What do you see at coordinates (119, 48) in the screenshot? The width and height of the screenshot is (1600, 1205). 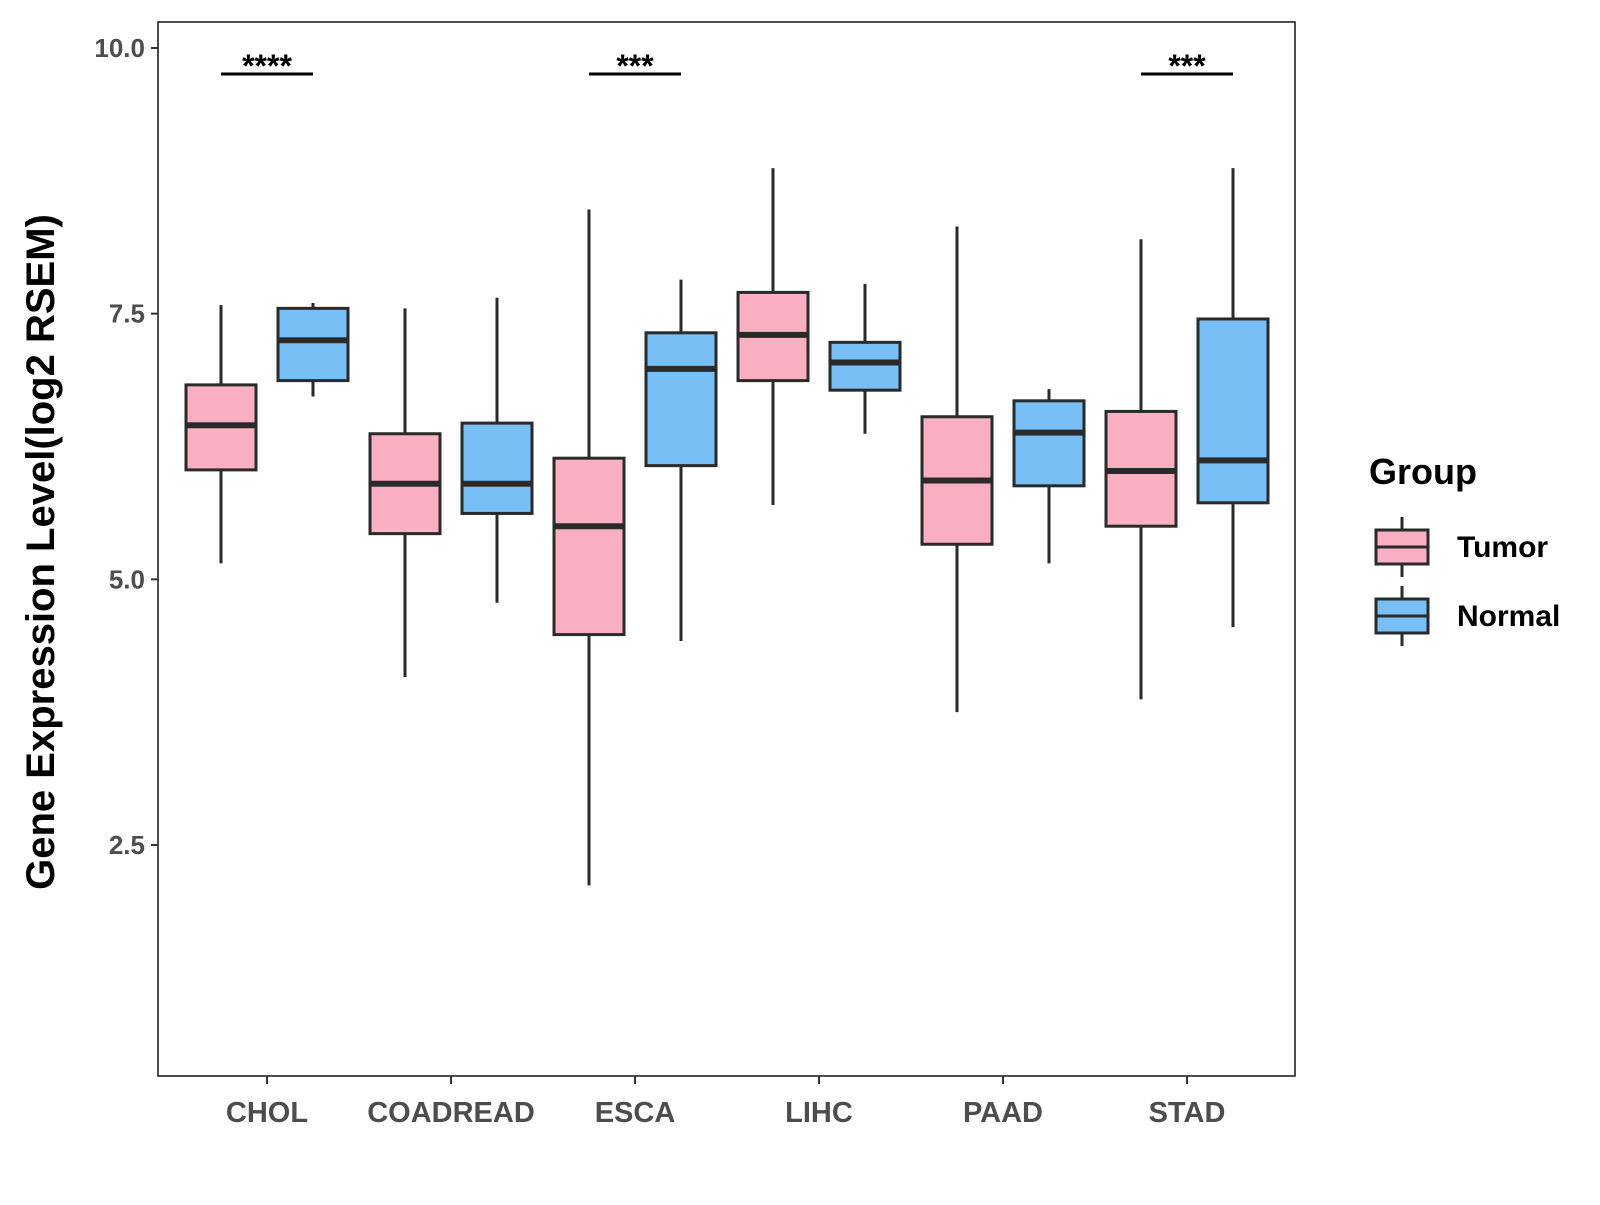 I see `y-tick-label: 10.0` at bounding box center [119, 48].